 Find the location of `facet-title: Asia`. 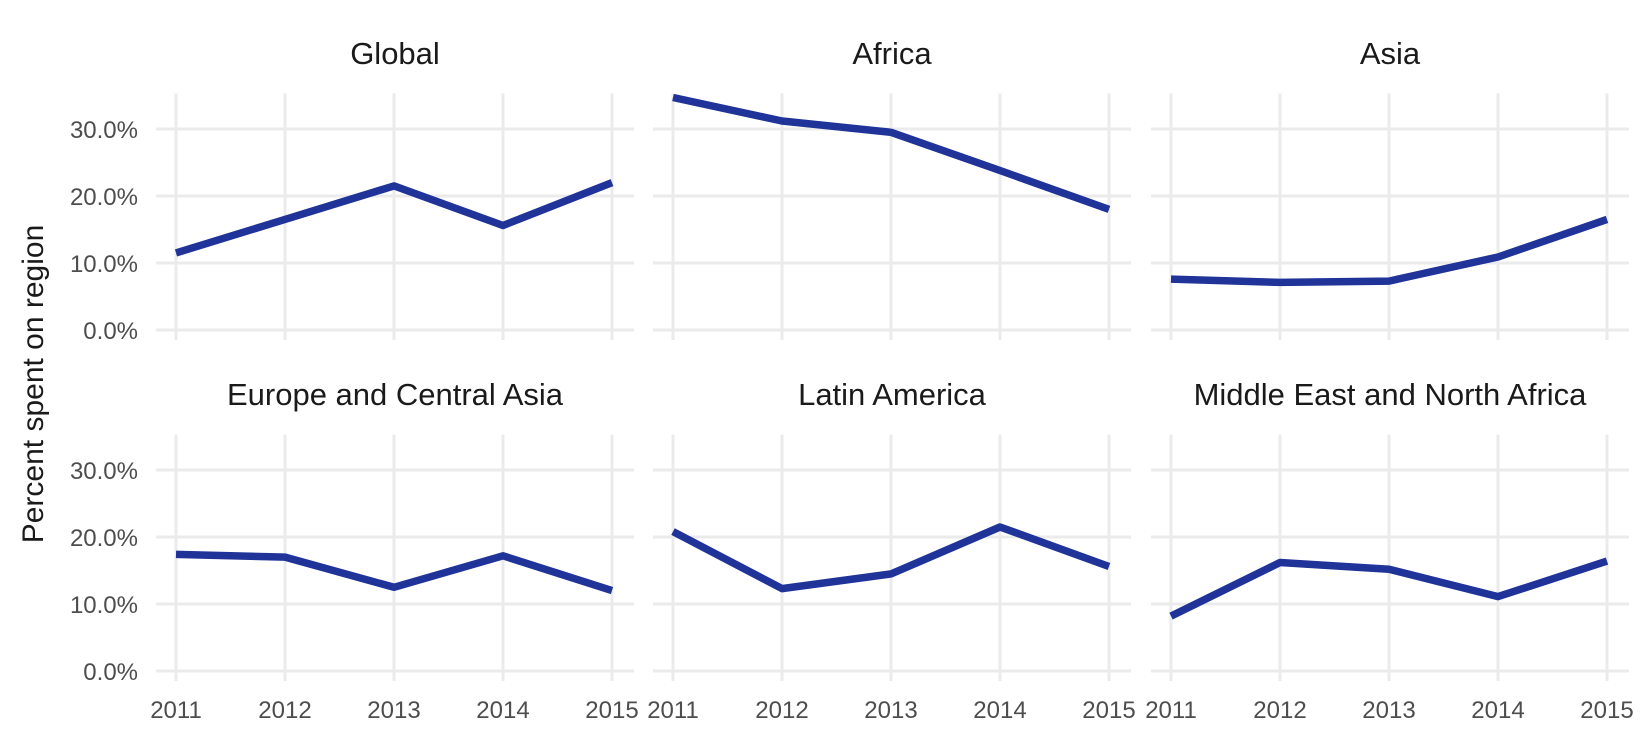

facet-title: Asia is located at coordinates (1390, 53).